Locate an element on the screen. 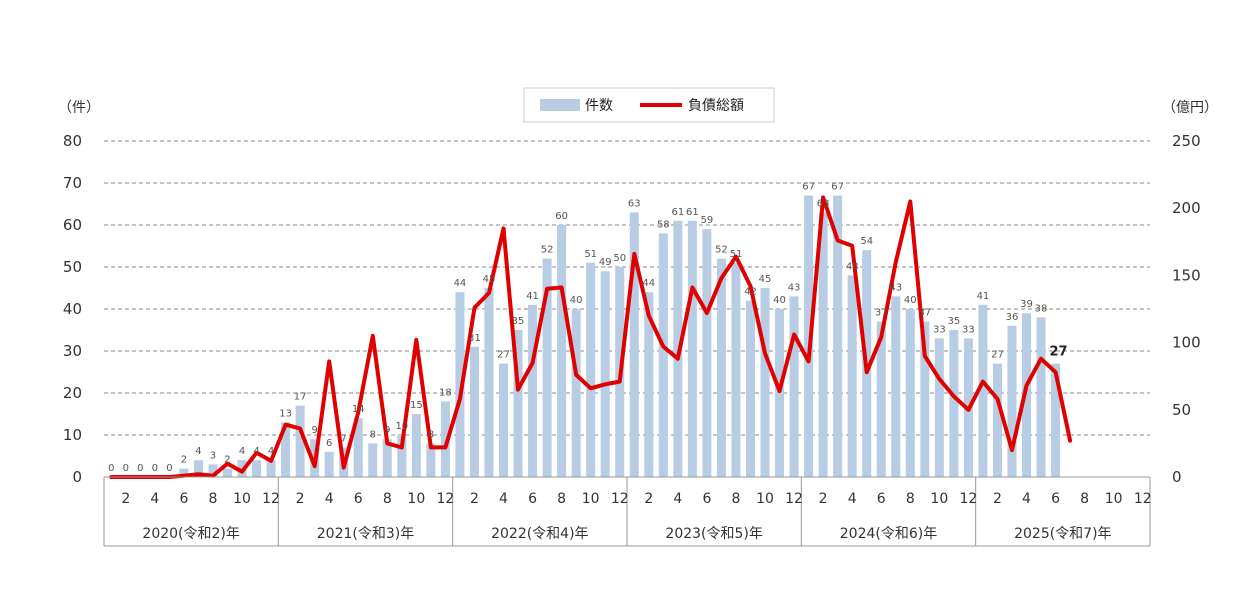 The image size is (1240, 601). y-left-tick-label: 20 is located at coordinates (72, 393).